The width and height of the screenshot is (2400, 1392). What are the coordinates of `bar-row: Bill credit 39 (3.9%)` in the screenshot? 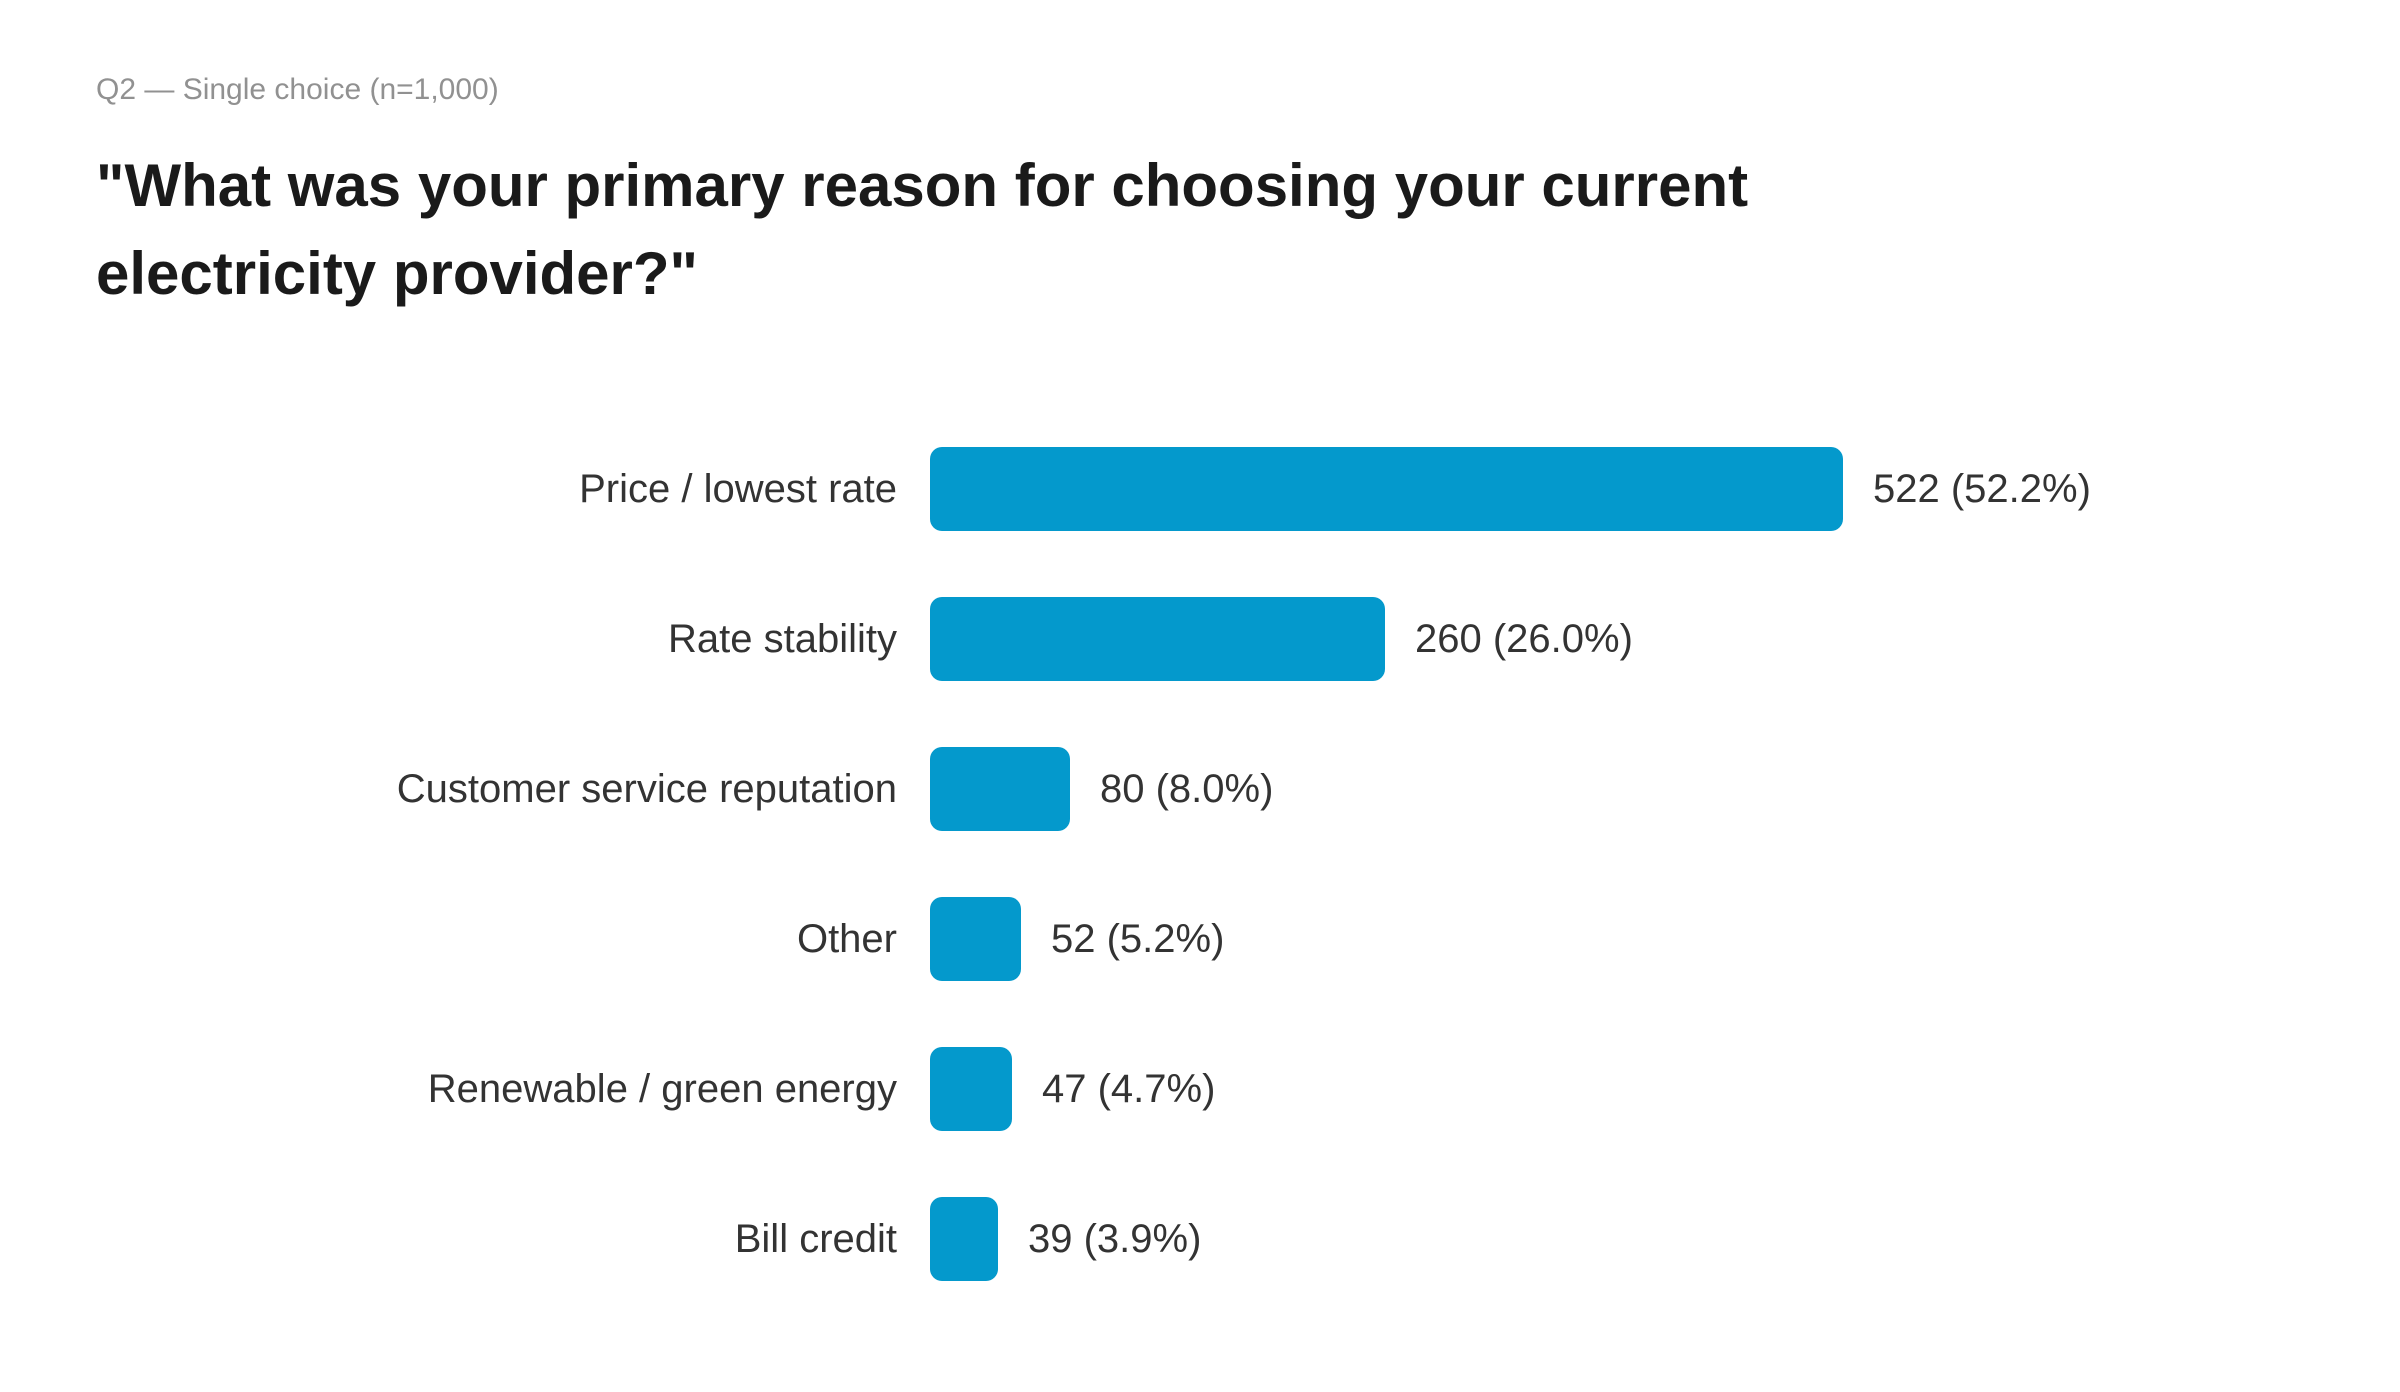 It's located at (1200, 1239).